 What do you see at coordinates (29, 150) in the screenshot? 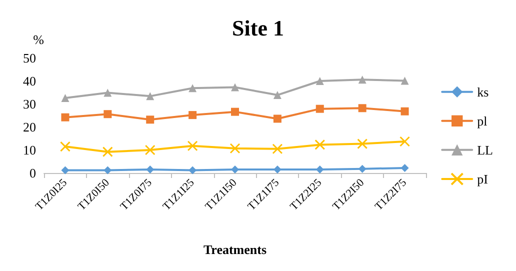
I see `y-tick-label: 10` at bounding box center [29, 150].